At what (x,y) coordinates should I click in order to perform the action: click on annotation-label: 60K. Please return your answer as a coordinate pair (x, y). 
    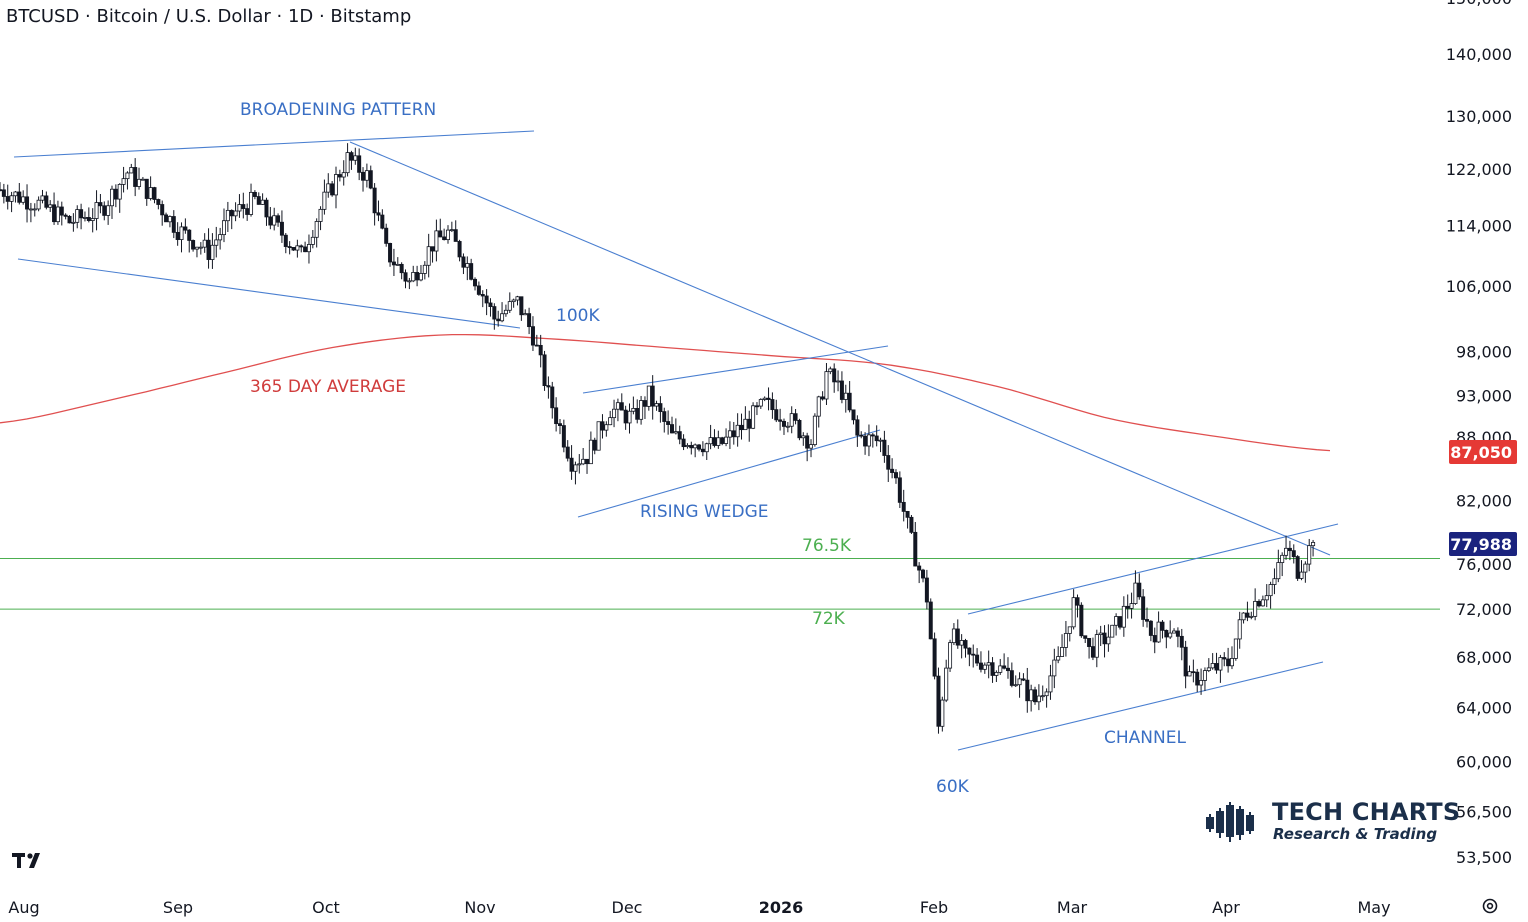
    Looking at the image, I should click on (953, 787).